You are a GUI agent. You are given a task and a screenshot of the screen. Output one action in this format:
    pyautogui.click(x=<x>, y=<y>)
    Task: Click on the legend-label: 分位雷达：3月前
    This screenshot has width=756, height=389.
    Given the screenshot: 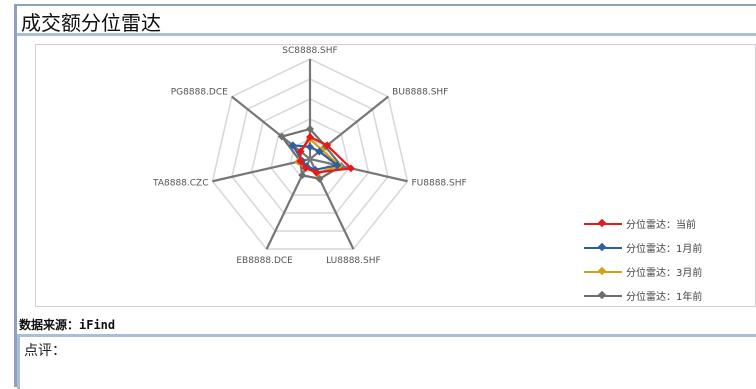 What is the action you would take?
    pyautogui.click(x=664, y=273)
    